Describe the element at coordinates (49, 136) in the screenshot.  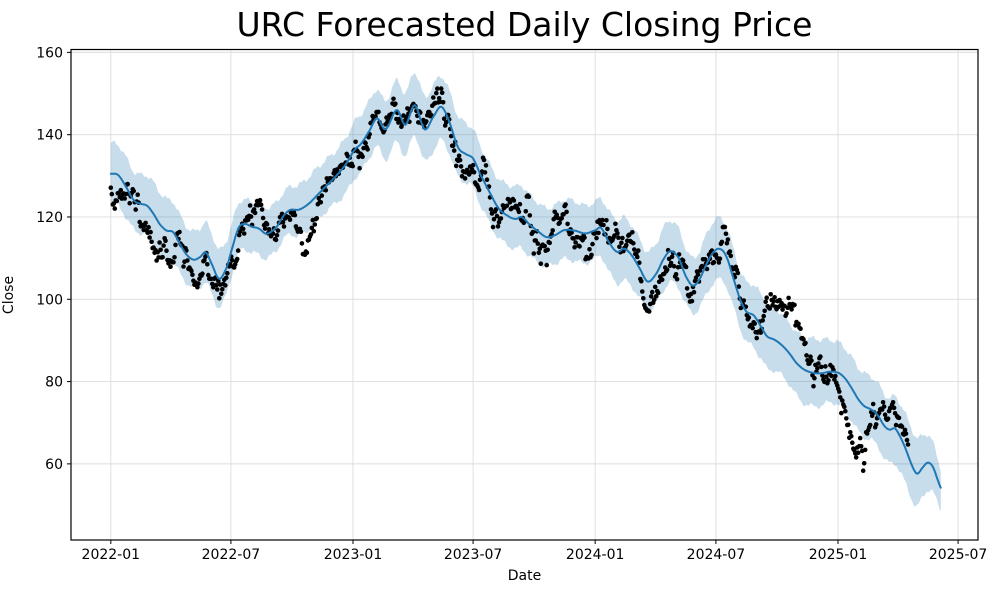
I see `y-tick-label: 140` at that location.